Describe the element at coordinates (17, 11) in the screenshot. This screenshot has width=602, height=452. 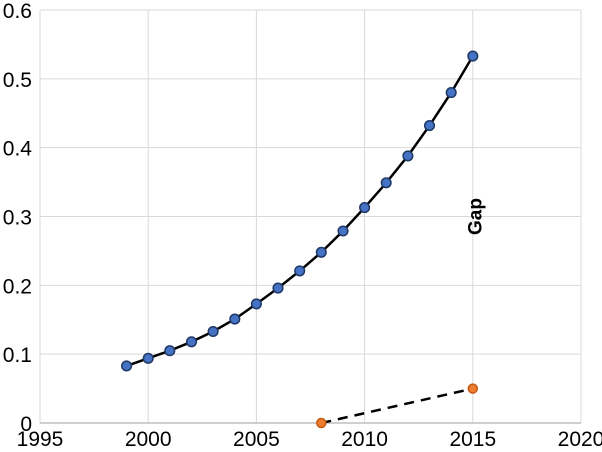
I see `y-tick-label: 0.6` at that location.